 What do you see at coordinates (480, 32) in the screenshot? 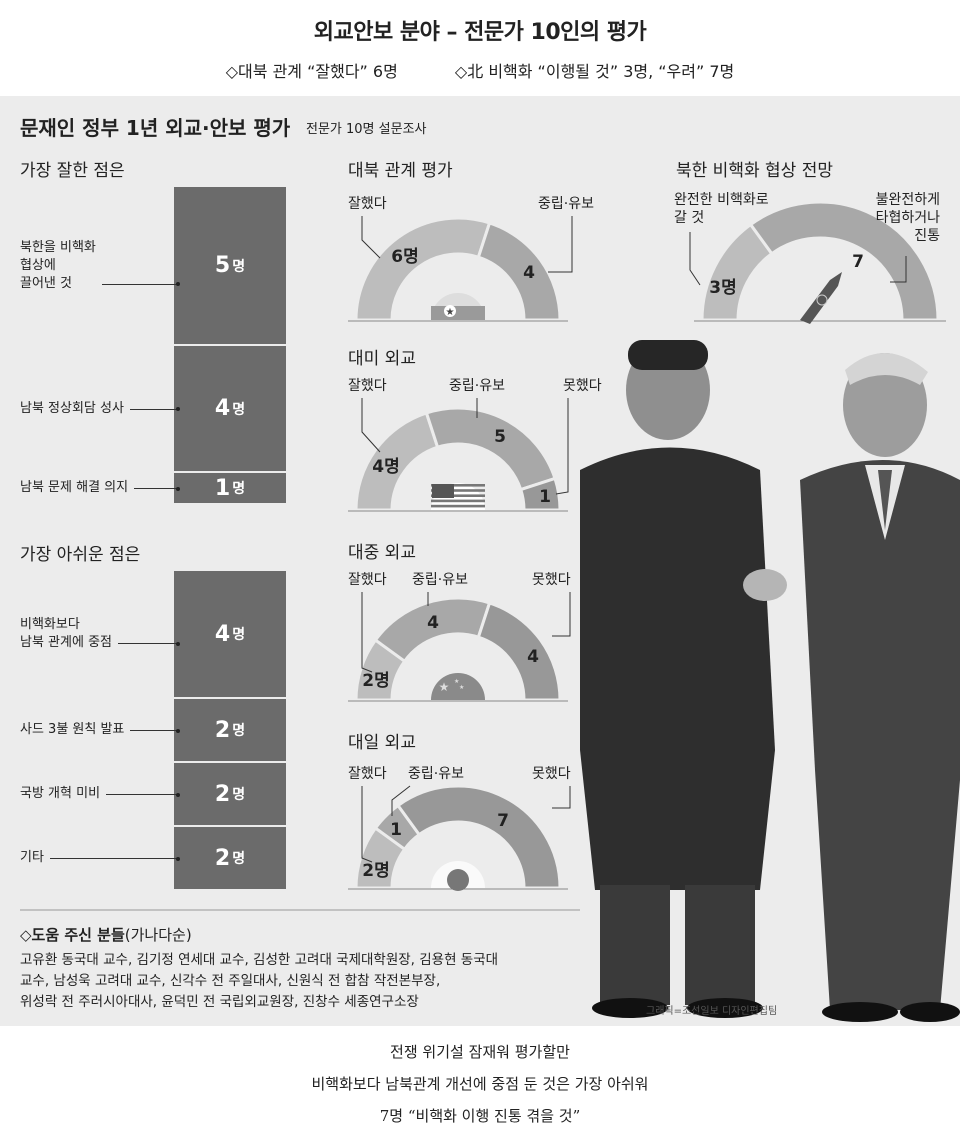
I see `headline: 외교안보 분야 – 전문가 10인의 평가` at bounding box center [480, 32].